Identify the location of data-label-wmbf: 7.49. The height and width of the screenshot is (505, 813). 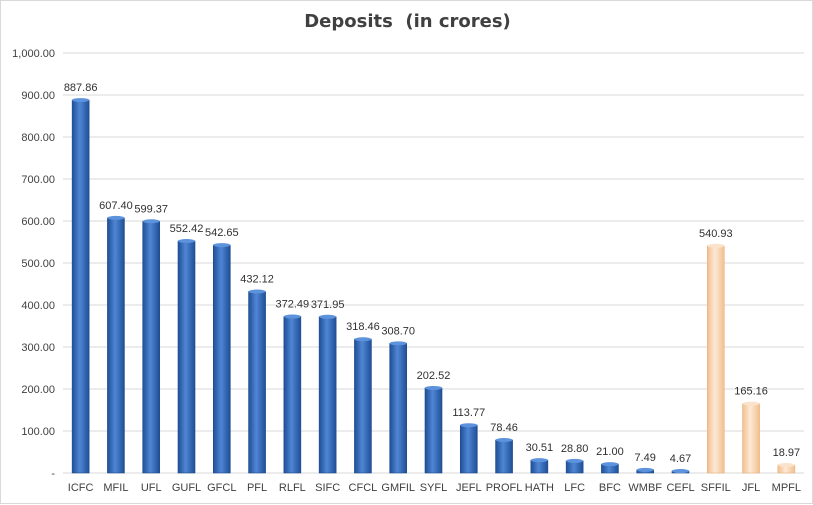
(645, 458).